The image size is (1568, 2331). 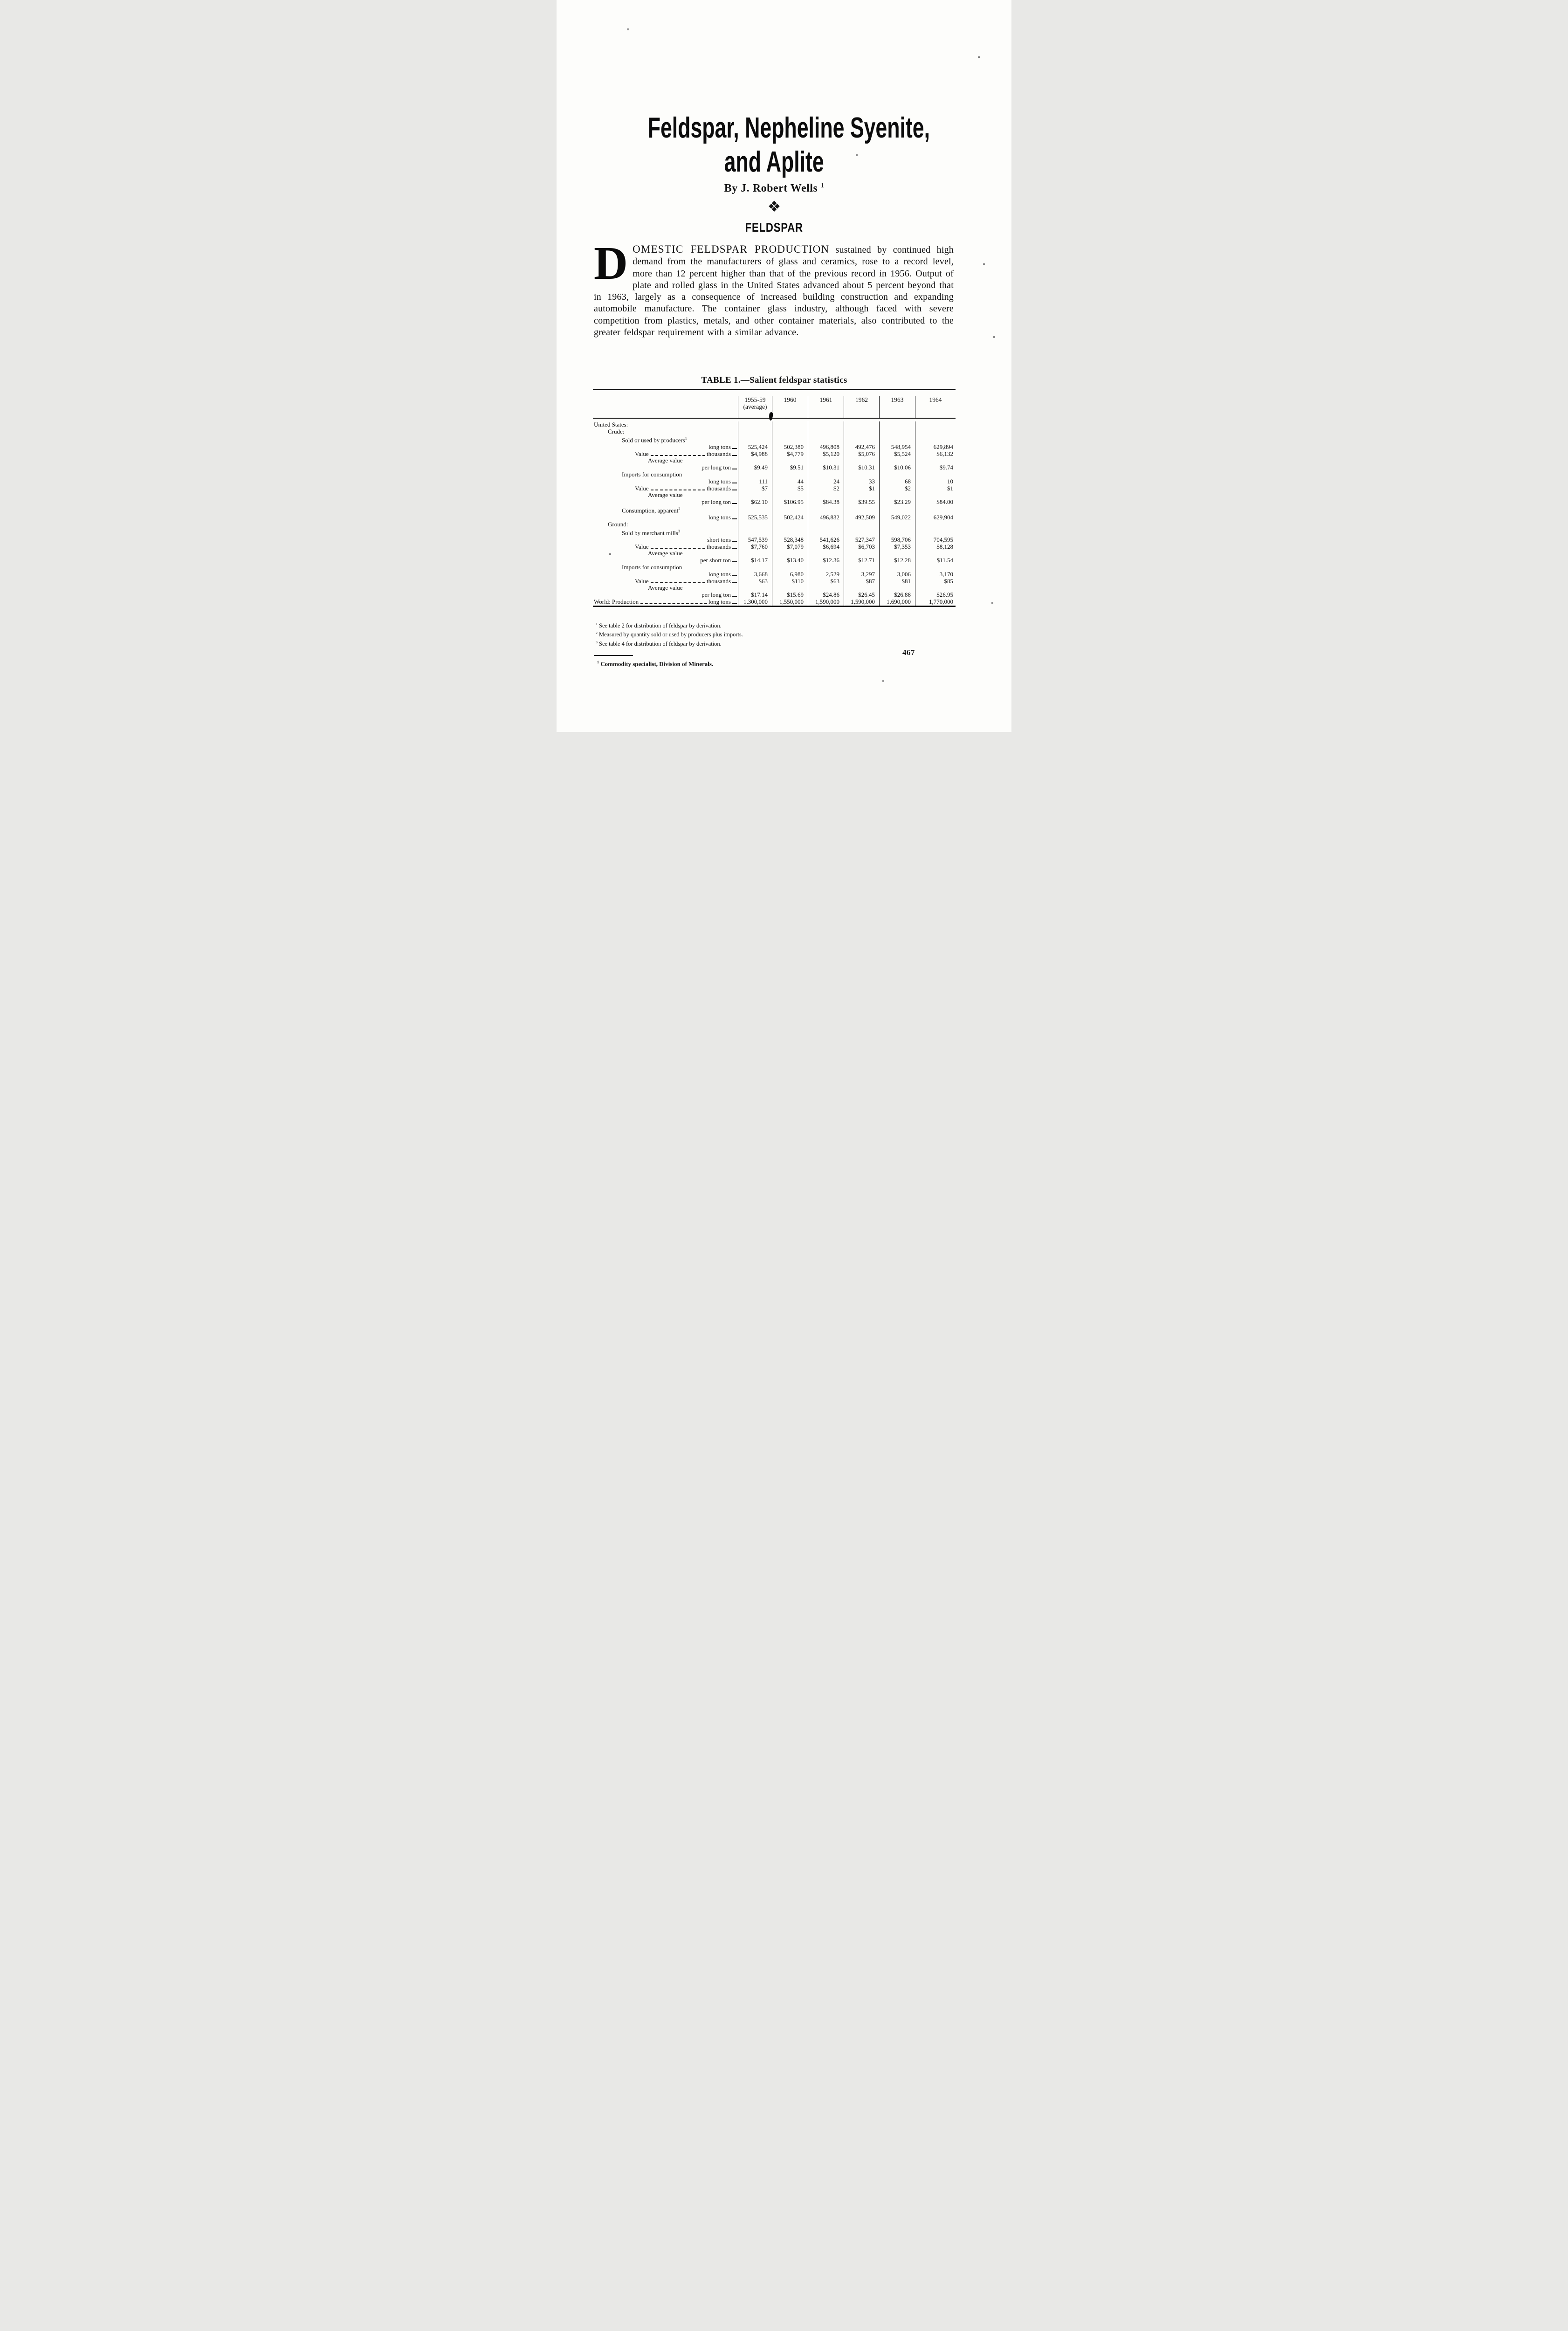 What do you see at coordinates (897, 560) in the screenshot?
I see `table-cell: $12.28` at bounding box center [897, 560].